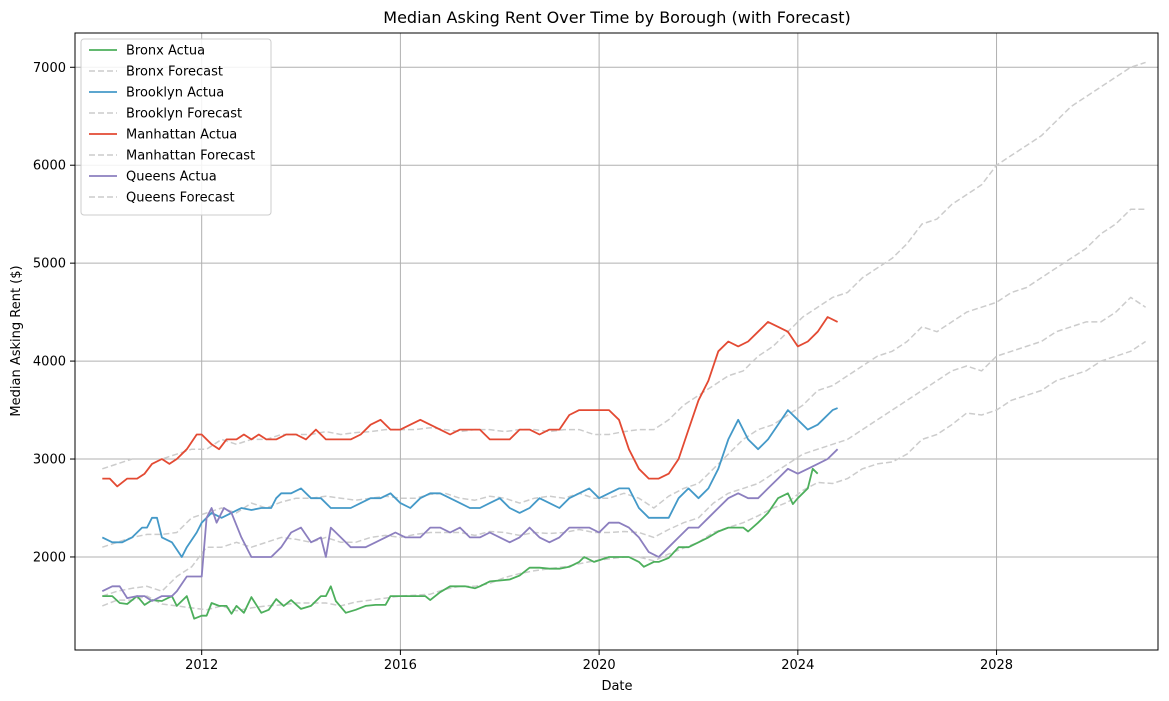  Describe the element at coordinates (201, 665) in the screenshot. I see `x-tick-label: 2012` at that location.